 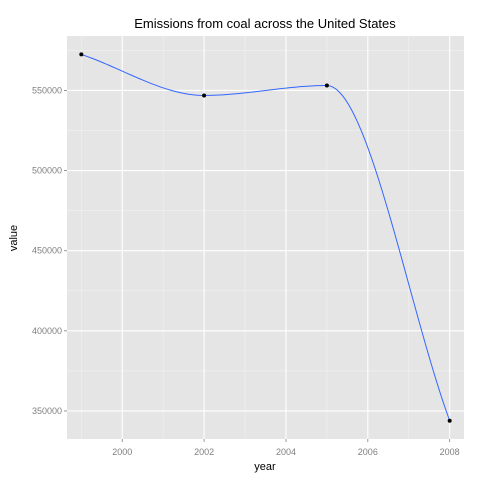 What do you see at coordinates (265, 467) in the screenshot?
I see `x-axis-title: year` at bounding box center [265, 467].